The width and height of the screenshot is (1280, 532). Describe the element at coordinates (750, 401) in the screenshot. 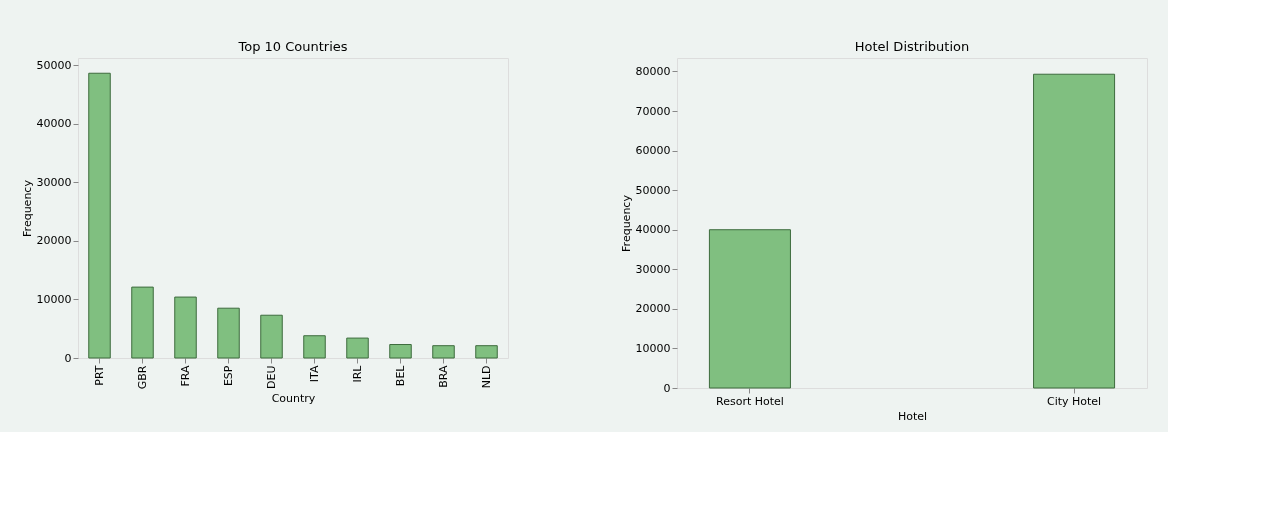

I see `x-tick-label: Resort Hotel` at that location.